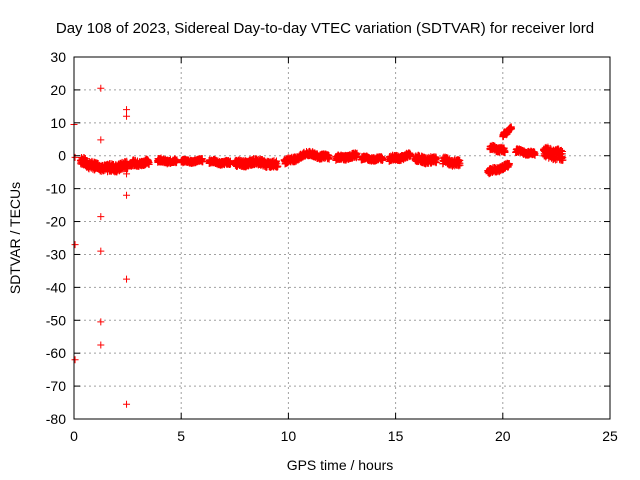 This screenshot has width=640, height=480. What do you see at coordinates (56, 254) in the screenshot?
I see `y-tick-label: -30` at bounding box center [56, 254].